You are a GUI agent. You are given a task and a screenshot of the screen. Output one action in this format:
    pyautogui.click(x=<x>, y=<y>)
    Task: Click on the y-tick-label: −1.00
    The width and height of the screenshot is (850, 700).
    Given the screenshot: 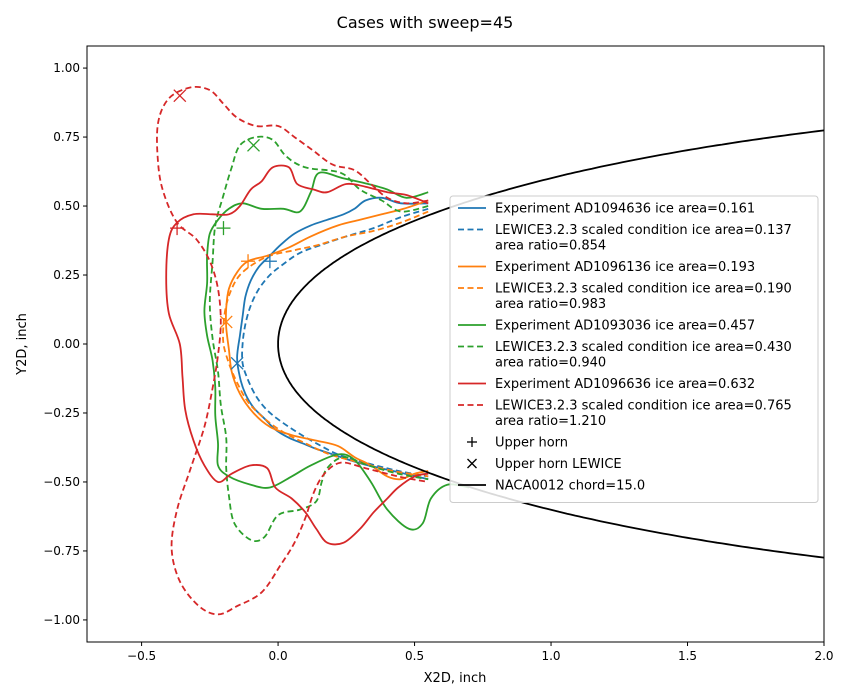 What is the action you would take?
    pyautogui.click(x=61, y=620)
    